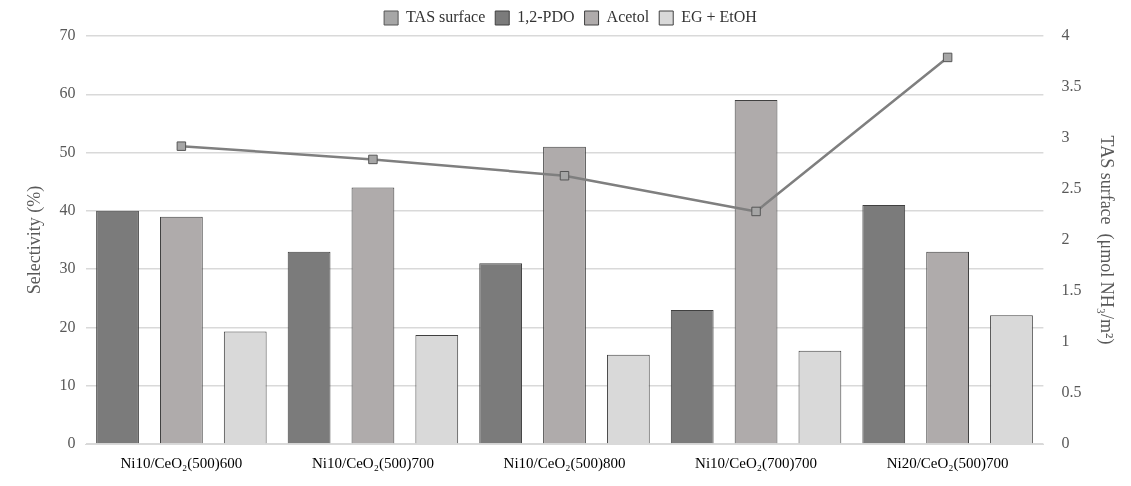 This screenshot has width=1131, height=486. What do you see at coordinates (1071, 86) in the screenshot?
I see `y2-tick-label: 3.5` at bounding box center [1071, 86].